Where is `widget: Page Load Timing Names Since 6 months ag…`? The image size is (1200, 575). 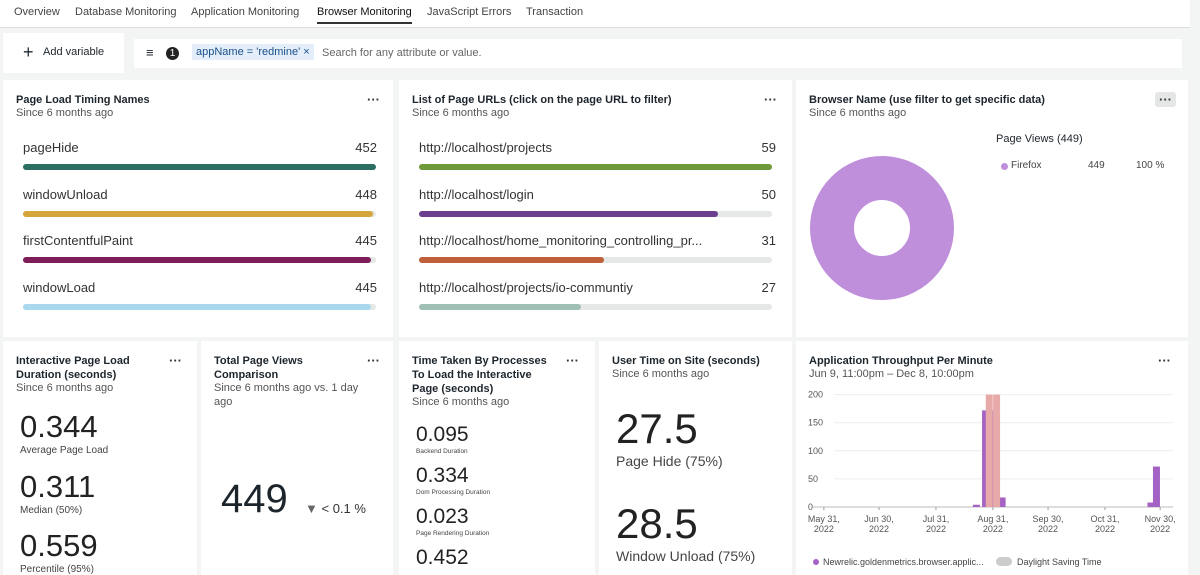
widget: Page Load Timing Names Since 6 months ag… is located at coordinates (198, 208).